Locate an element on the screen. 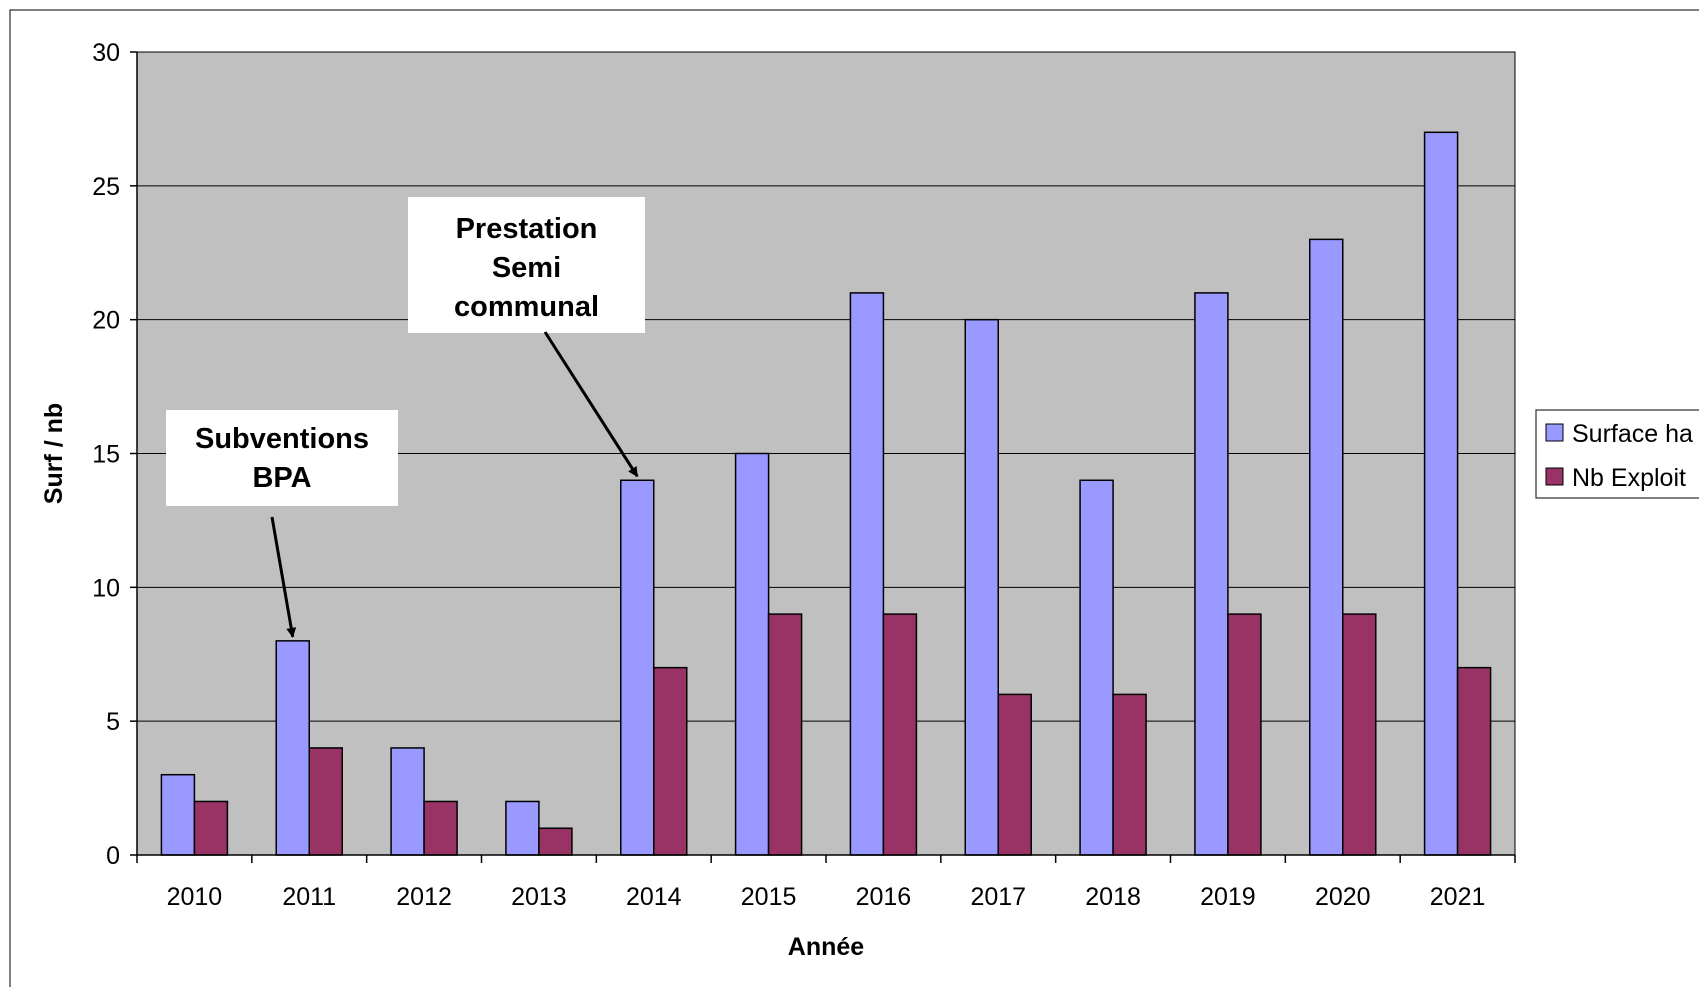 This screenshot has width=1699, height=992. x-axis-title: Année is located at coordinates (826, 947).